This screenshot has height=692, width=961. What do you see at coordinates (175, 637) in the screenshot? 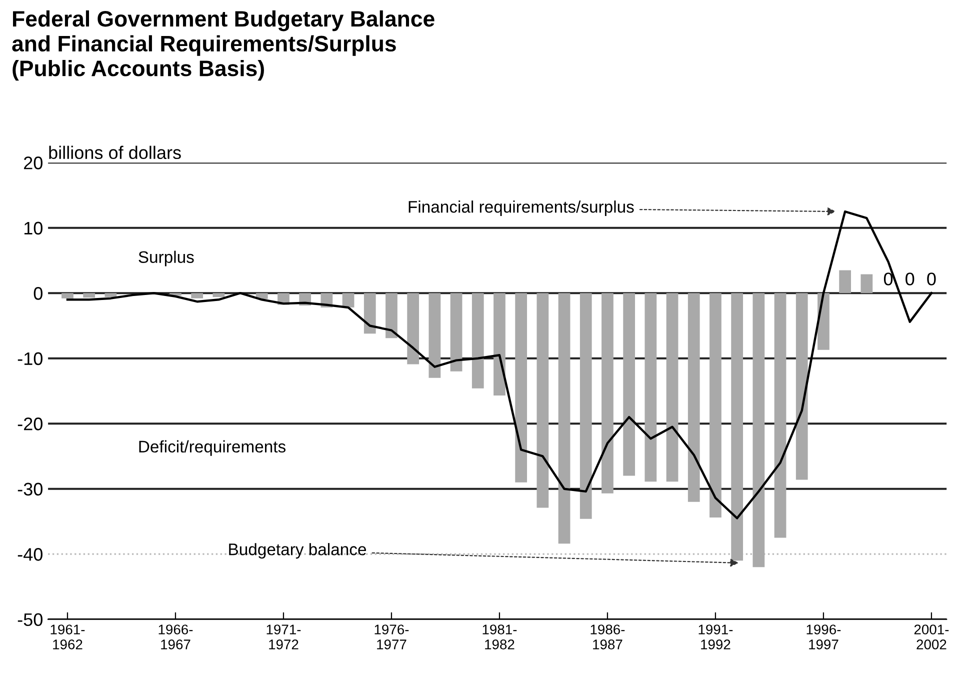
I see `x-tick-label: 1966- 1967` at bounding box center [175, 637].